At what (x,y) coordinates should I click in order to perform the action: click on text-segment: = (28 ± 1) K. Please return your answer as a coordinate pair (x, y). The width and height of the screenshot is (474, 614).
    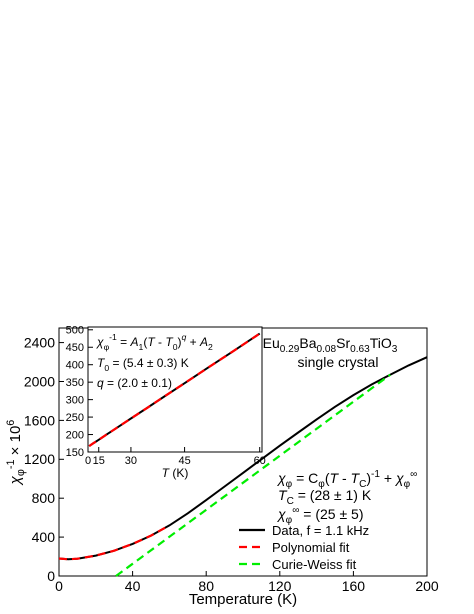
    Looking at the image, I should click on (333, 495).